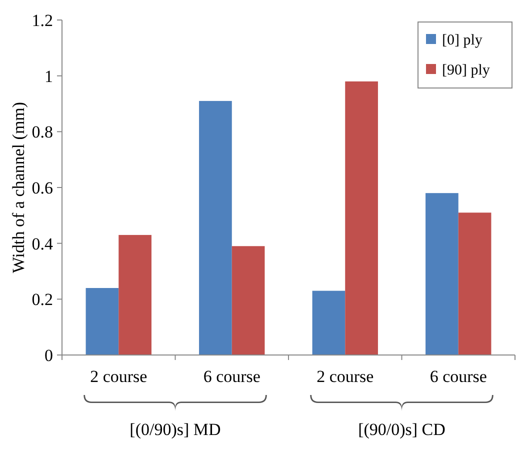 This screenshot has width=522, height=452. What do you see at coordinates (43, 244) in the screenshot?
I see `y-tick-label: 0.4` at bounding box center [43, 244].